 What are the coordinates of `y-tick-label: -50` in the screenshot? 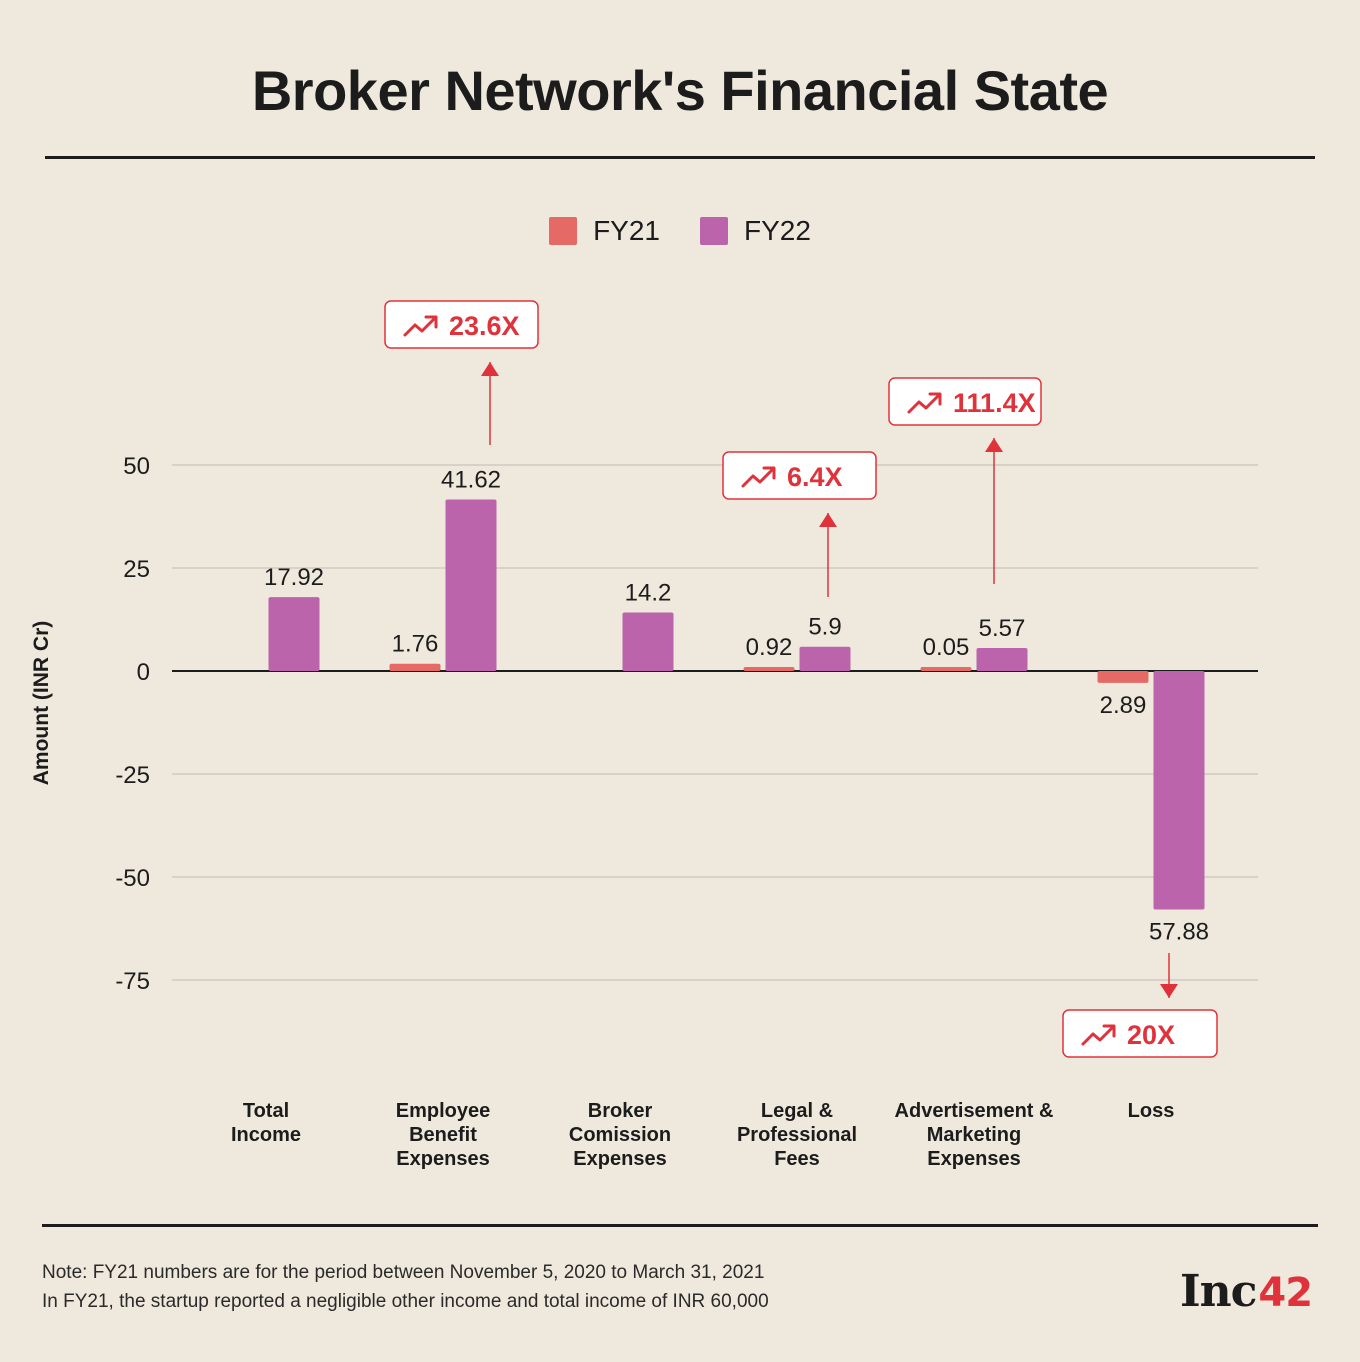 It's located at (132, 878).